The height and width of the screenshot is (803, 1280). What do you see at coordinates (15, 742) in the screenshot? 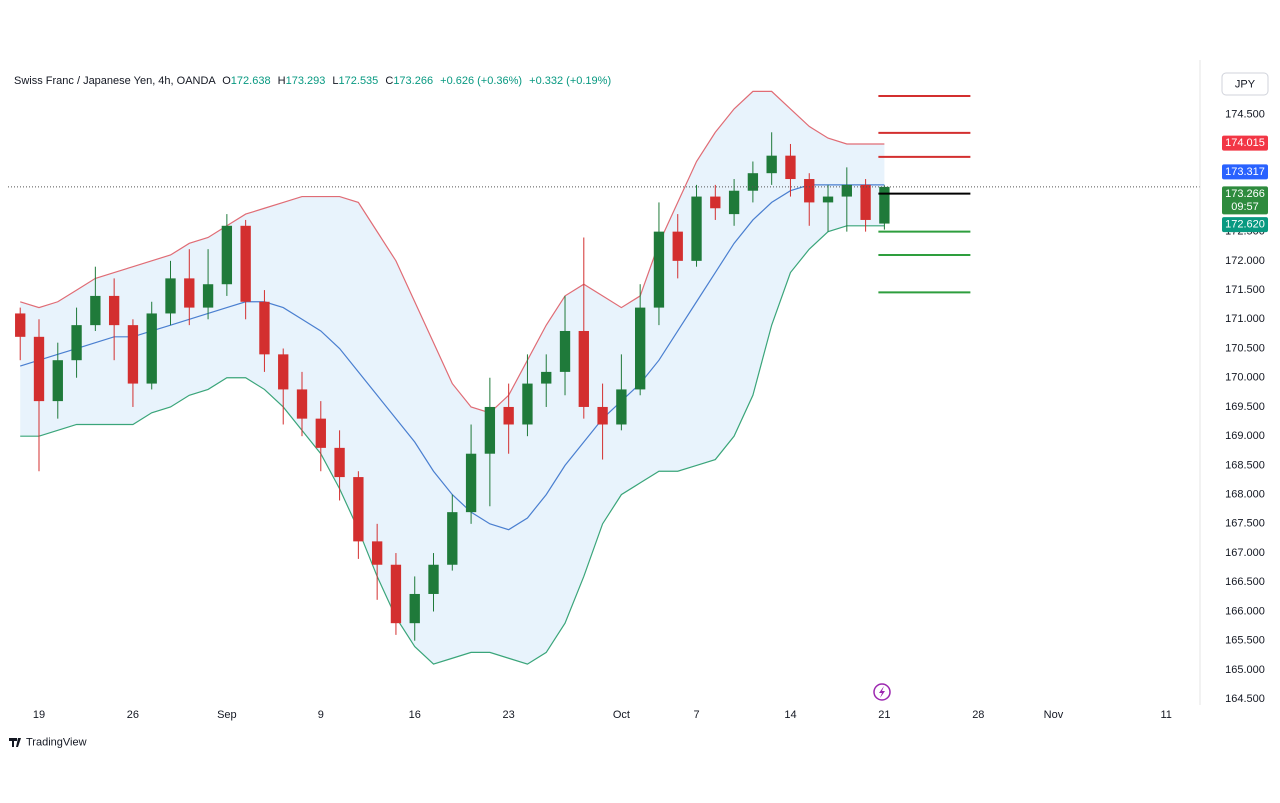
I see `brand-mark` at bounding box center [15, 742].